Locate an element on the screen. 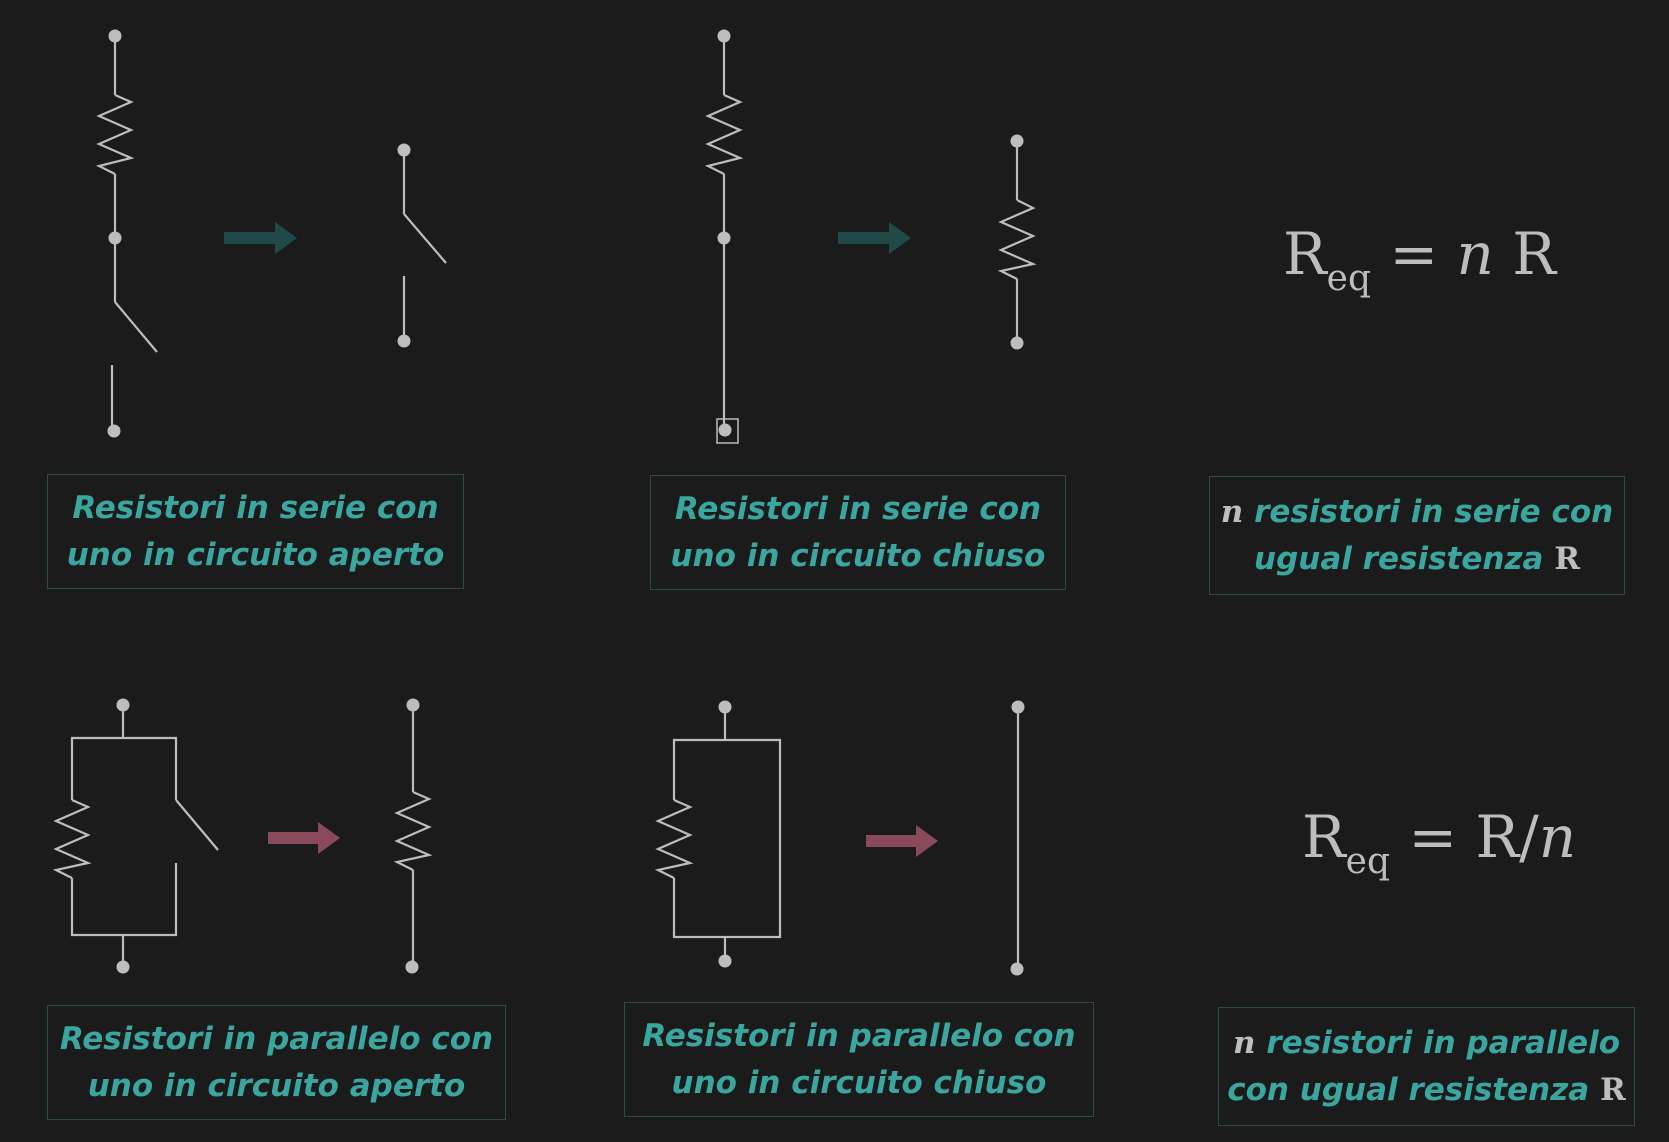  series-open-result is located at coordinates (424, 245).